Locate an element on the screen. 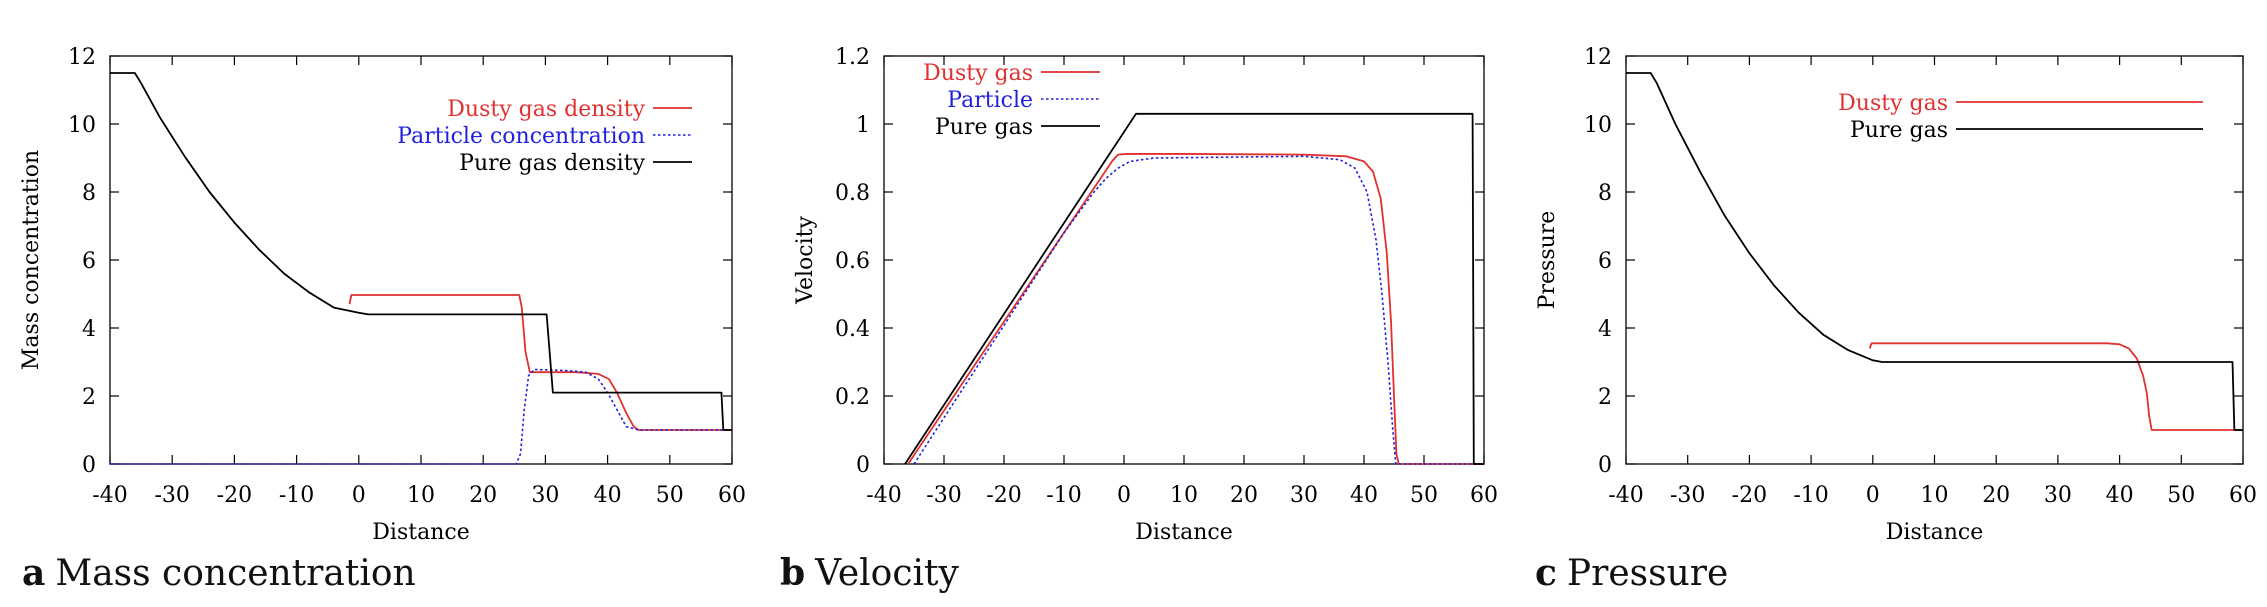 This screenshot has width=2267, height=607. caption-c: c Pressure is located at coordinates (1631, 573).